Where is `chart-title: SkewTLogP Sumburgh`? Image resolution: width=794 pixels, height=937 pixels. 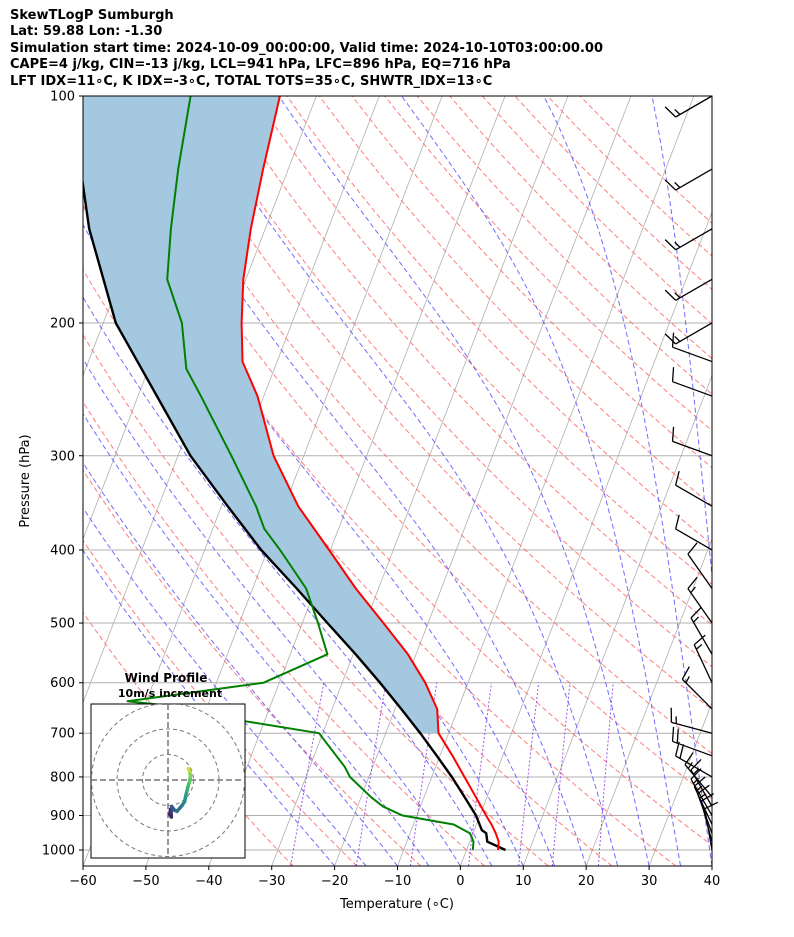 chart-title: SkewTLogP Sumburgh is located at coordinates (92, 15).